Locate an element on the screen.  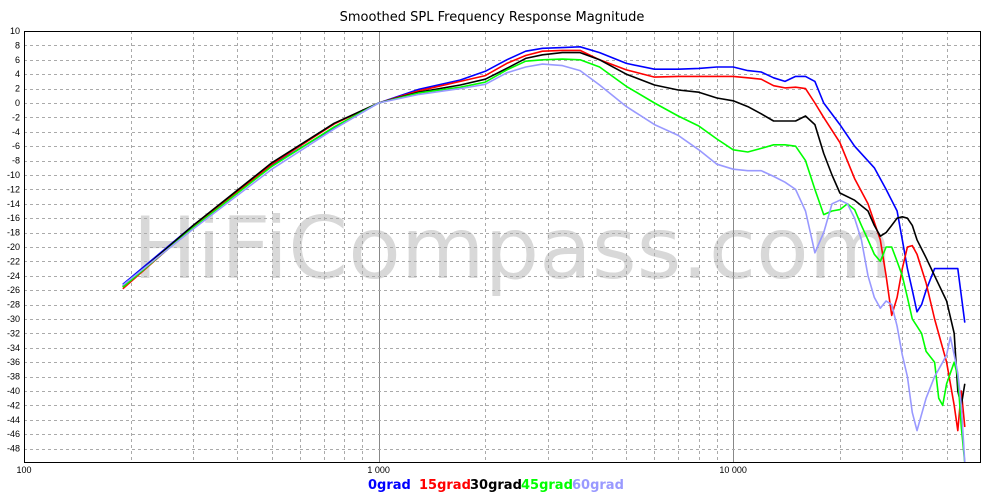
y-tick-label: -26 is located at coordinates (13, 290).